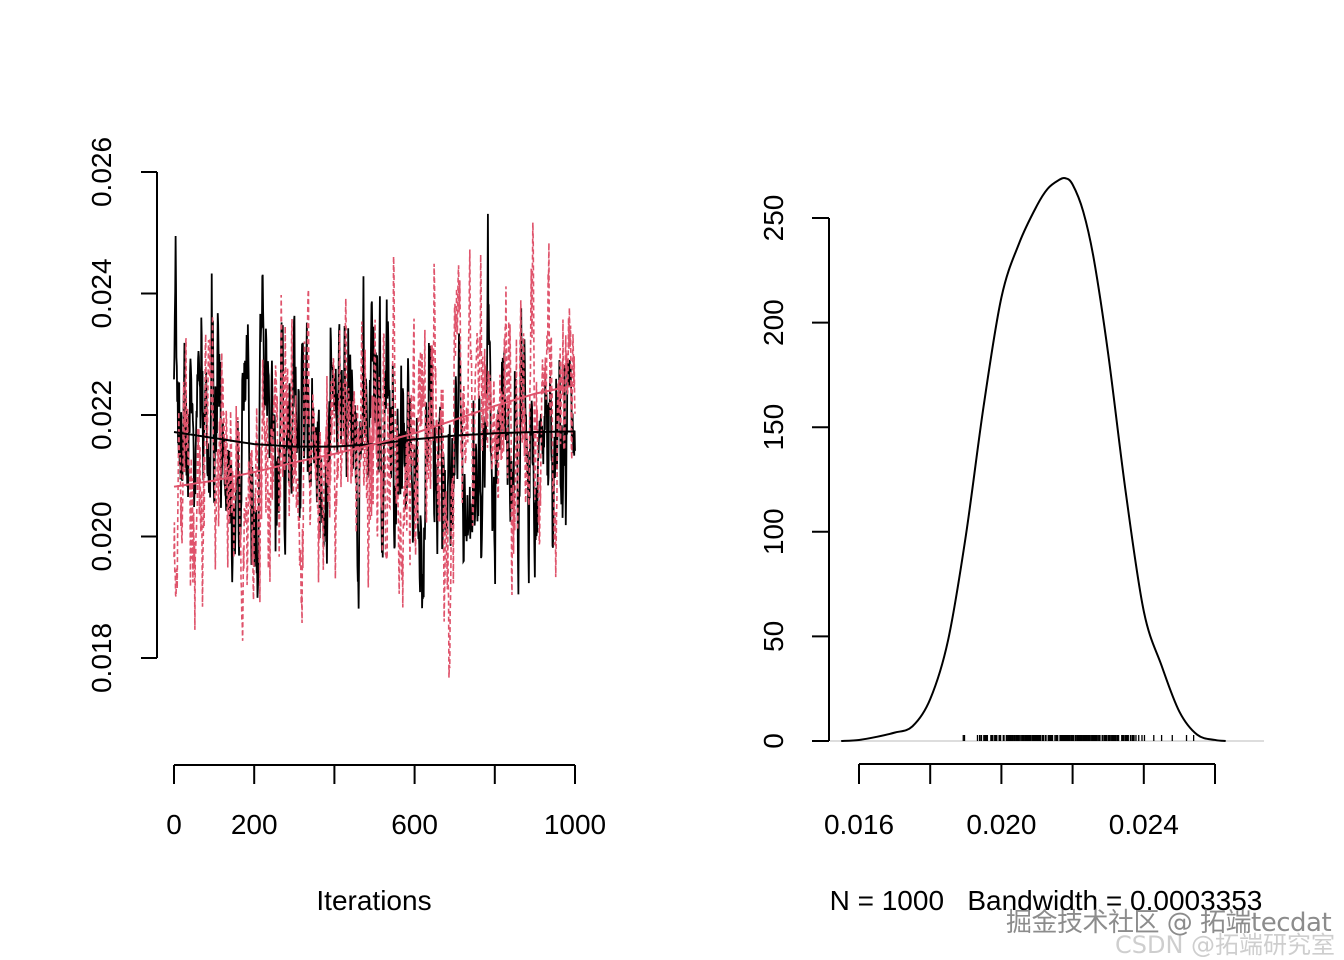 This screenshot has width=1344, height=960. Describe the element at coordinates (414, 824) in the screenshot. I see `trace-x-tick-label: 600` at that location.